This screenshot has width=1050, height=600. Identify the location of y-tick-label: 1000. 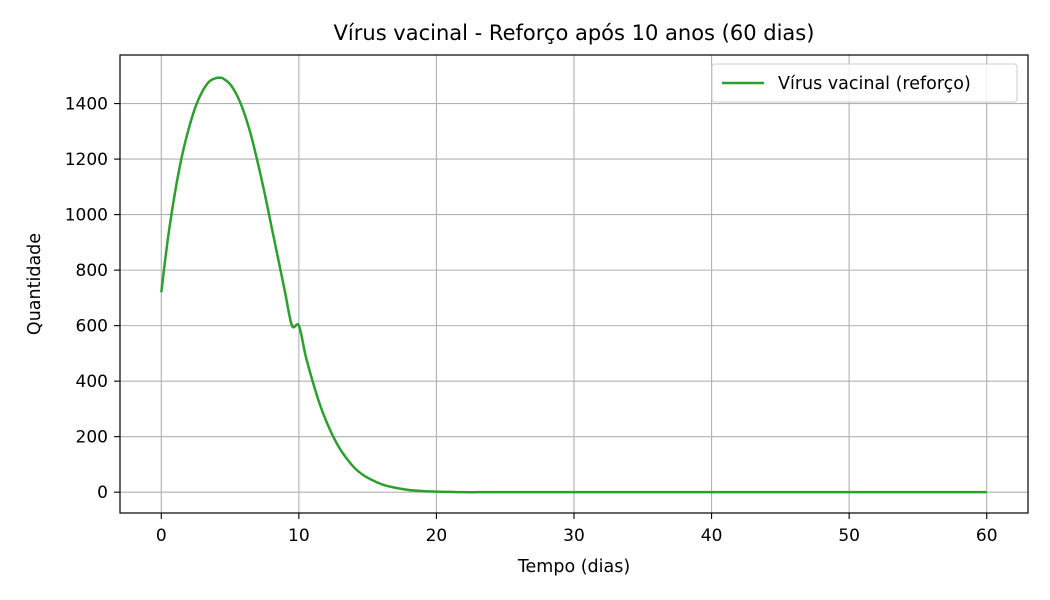
(86, 216).